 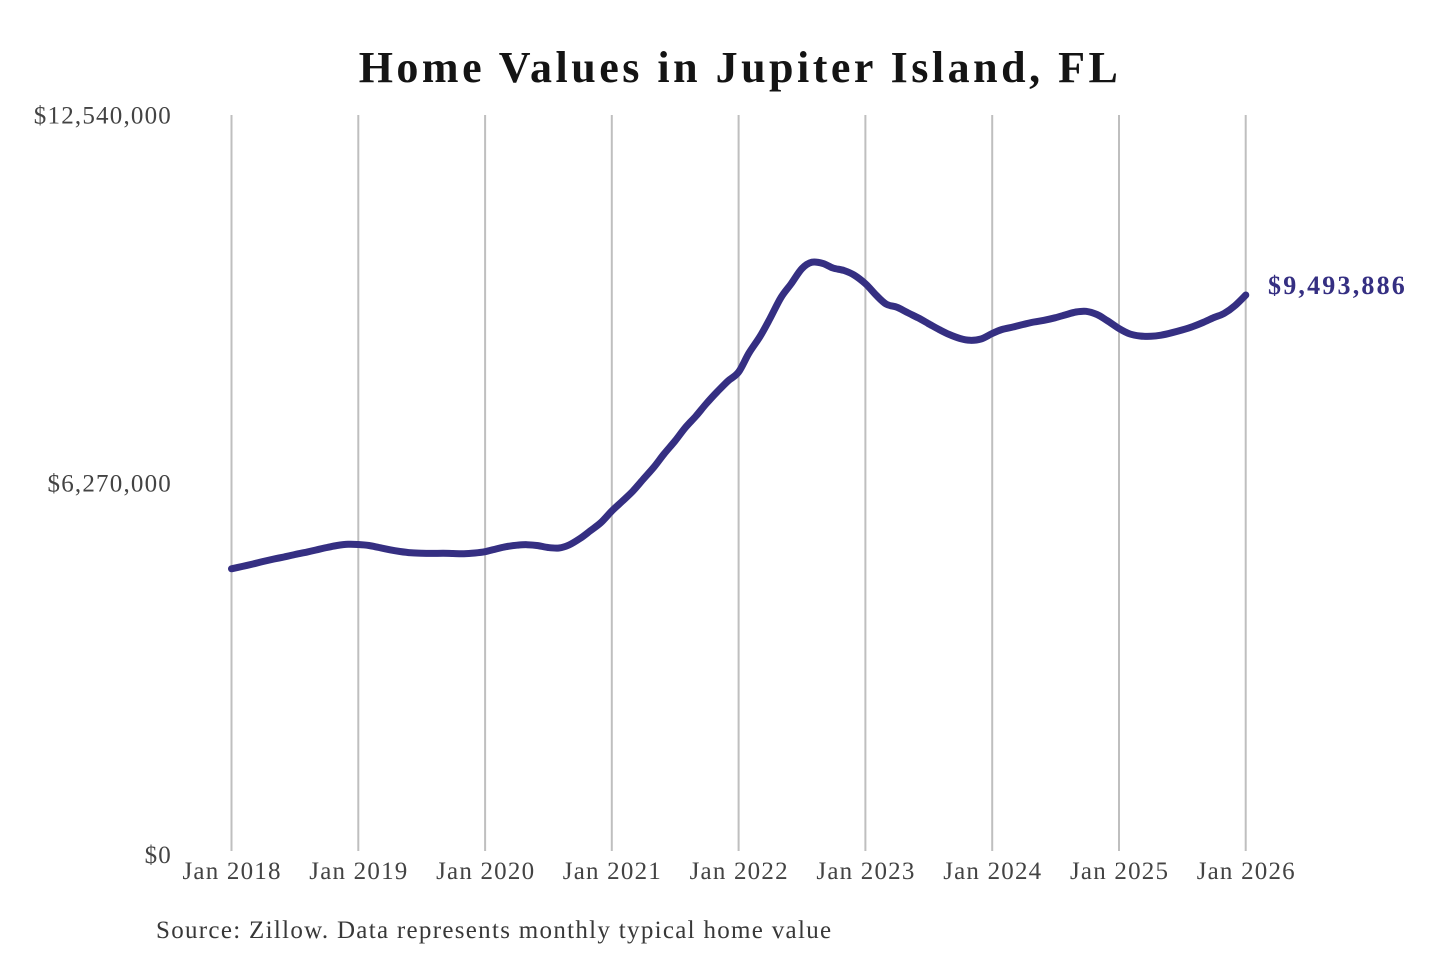 What do you see at coordinates (992, 871) in the screenshot?
I see `svg-text: Jan 2024` at bounding box center [992, 871].